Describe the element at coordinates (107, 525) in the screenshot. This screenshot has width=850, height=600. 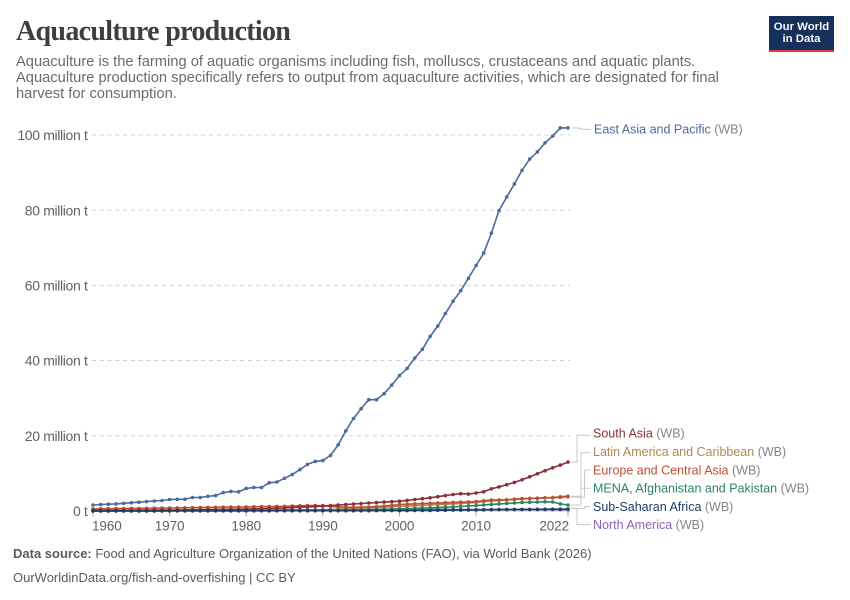
I see `svg-text: 1960` at that location.